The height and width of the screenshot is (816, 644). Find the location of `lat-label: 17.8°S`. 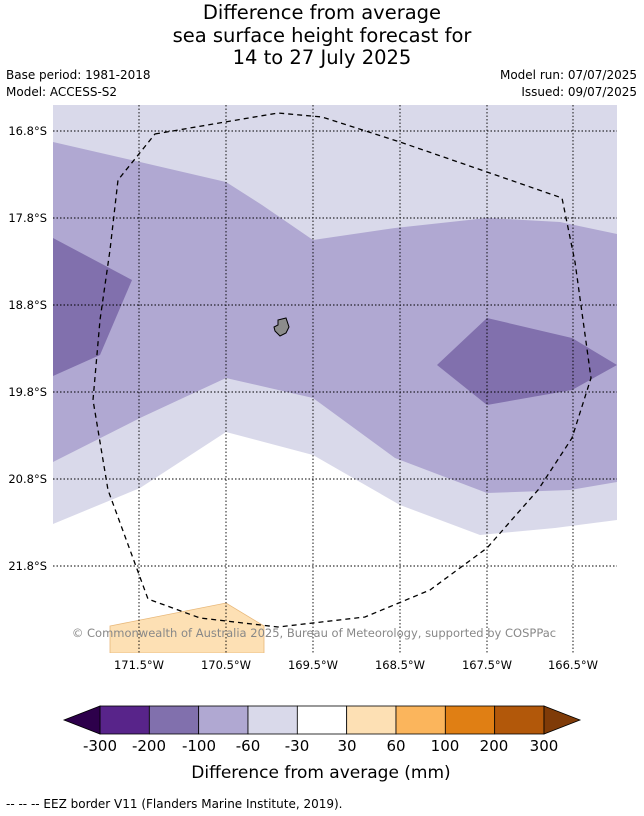

lat-label: 17.8°S is located at coordinates (27, 218).